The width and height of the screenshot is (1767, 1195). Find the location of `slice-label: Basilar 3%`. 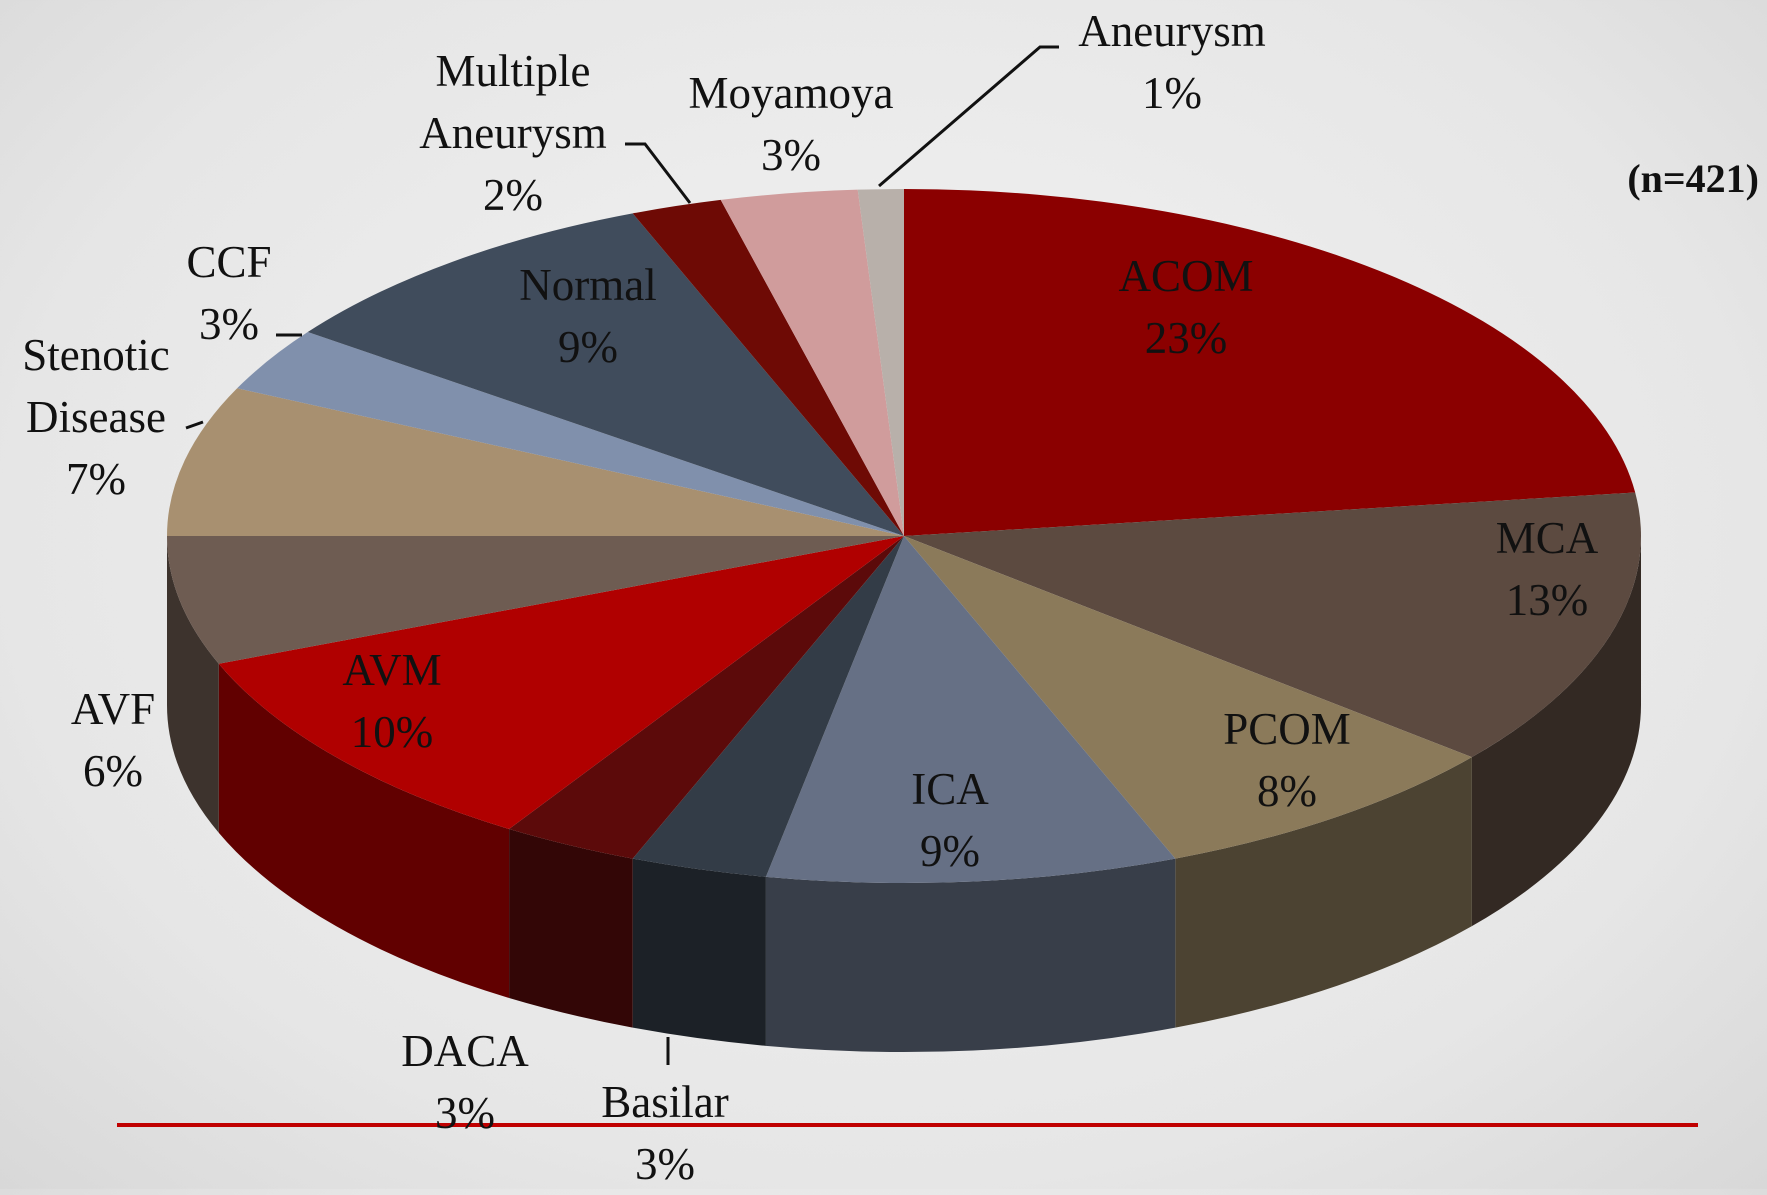

slice-label: Basilar 3% is located at coordinates (665, 1133).